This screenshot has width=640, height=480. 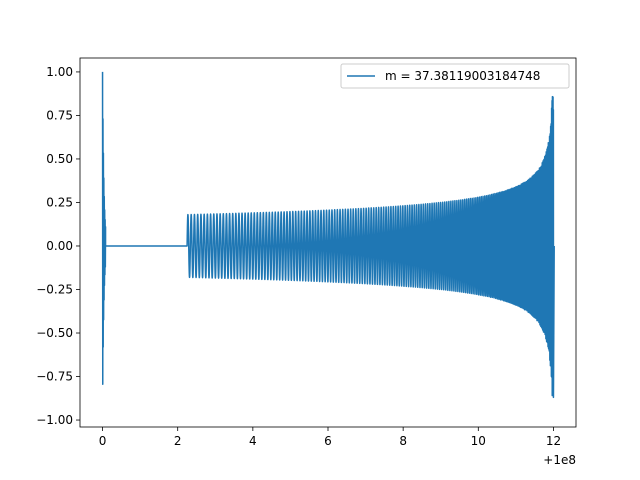 I want to click on x-tick-label: 10, so click(x=478, y=441).